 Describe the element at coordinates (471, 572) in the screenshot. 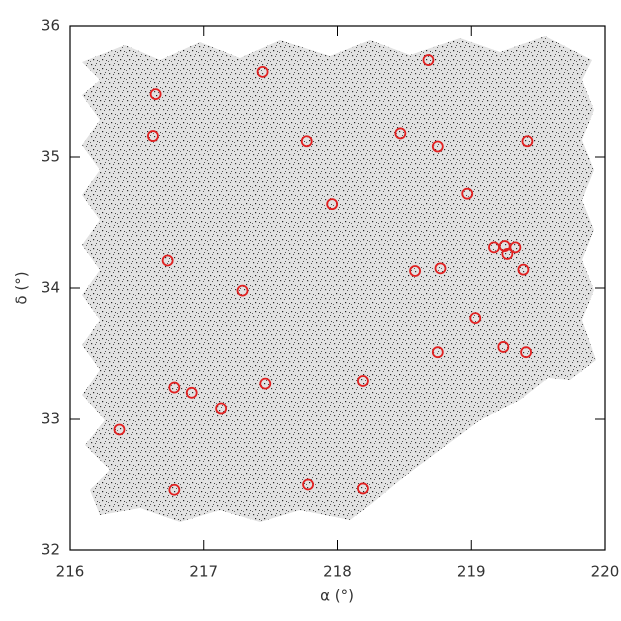

I see `x-tick-label: 219` at that location.